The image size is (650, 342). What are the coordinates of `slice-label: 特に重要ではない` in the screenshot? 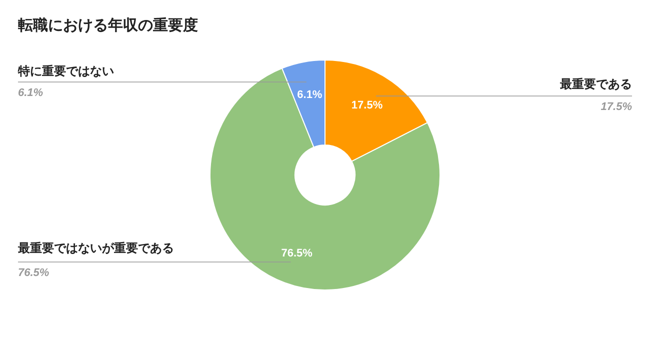 It's located at (65, 71).